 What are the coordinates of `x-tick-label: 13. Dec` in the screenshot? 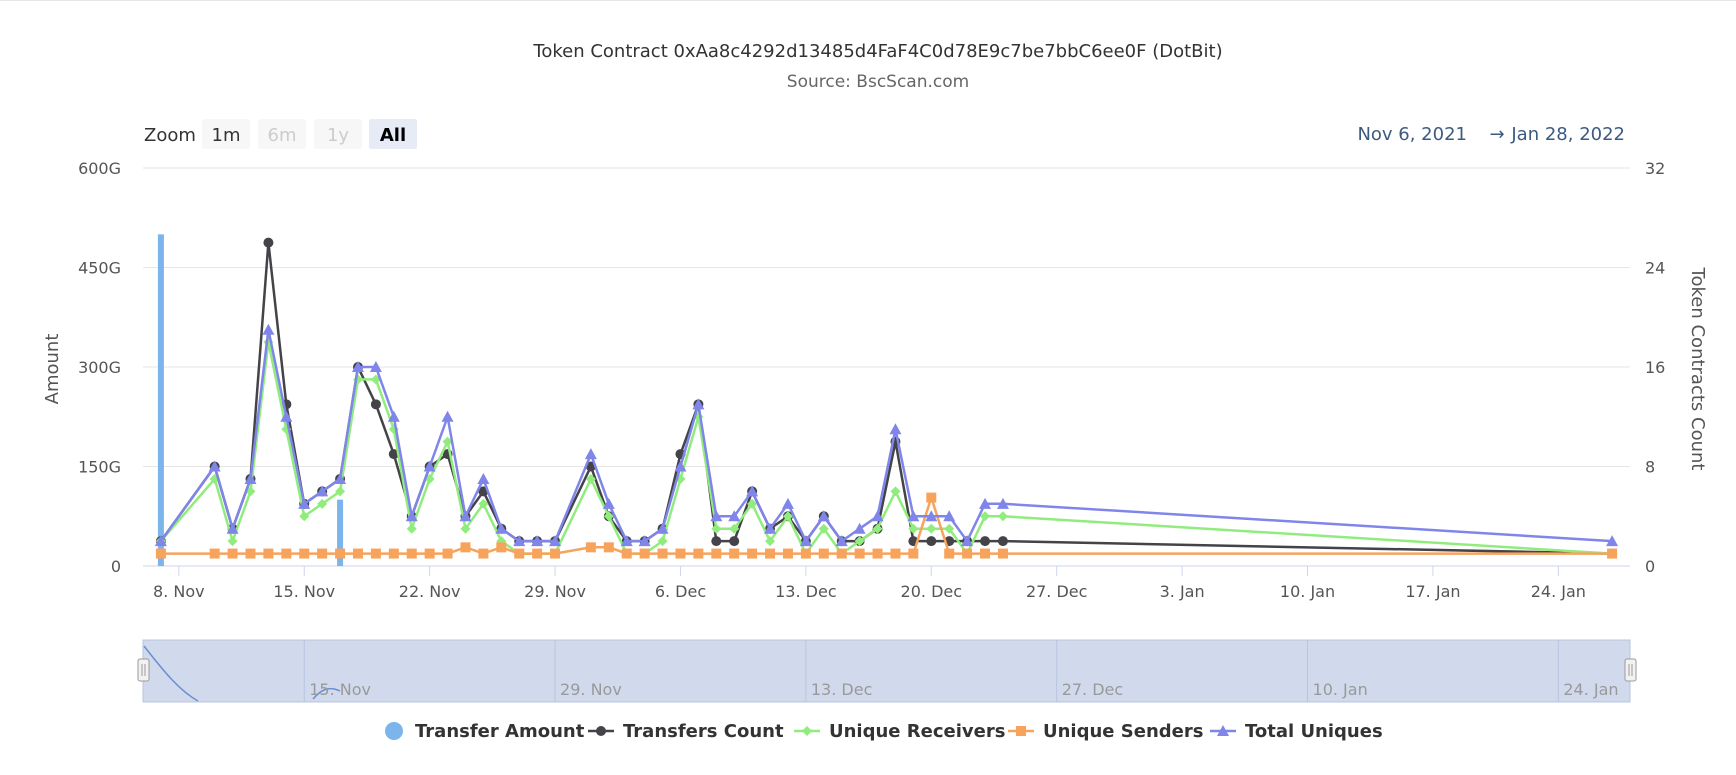 It's located at (806, 591).